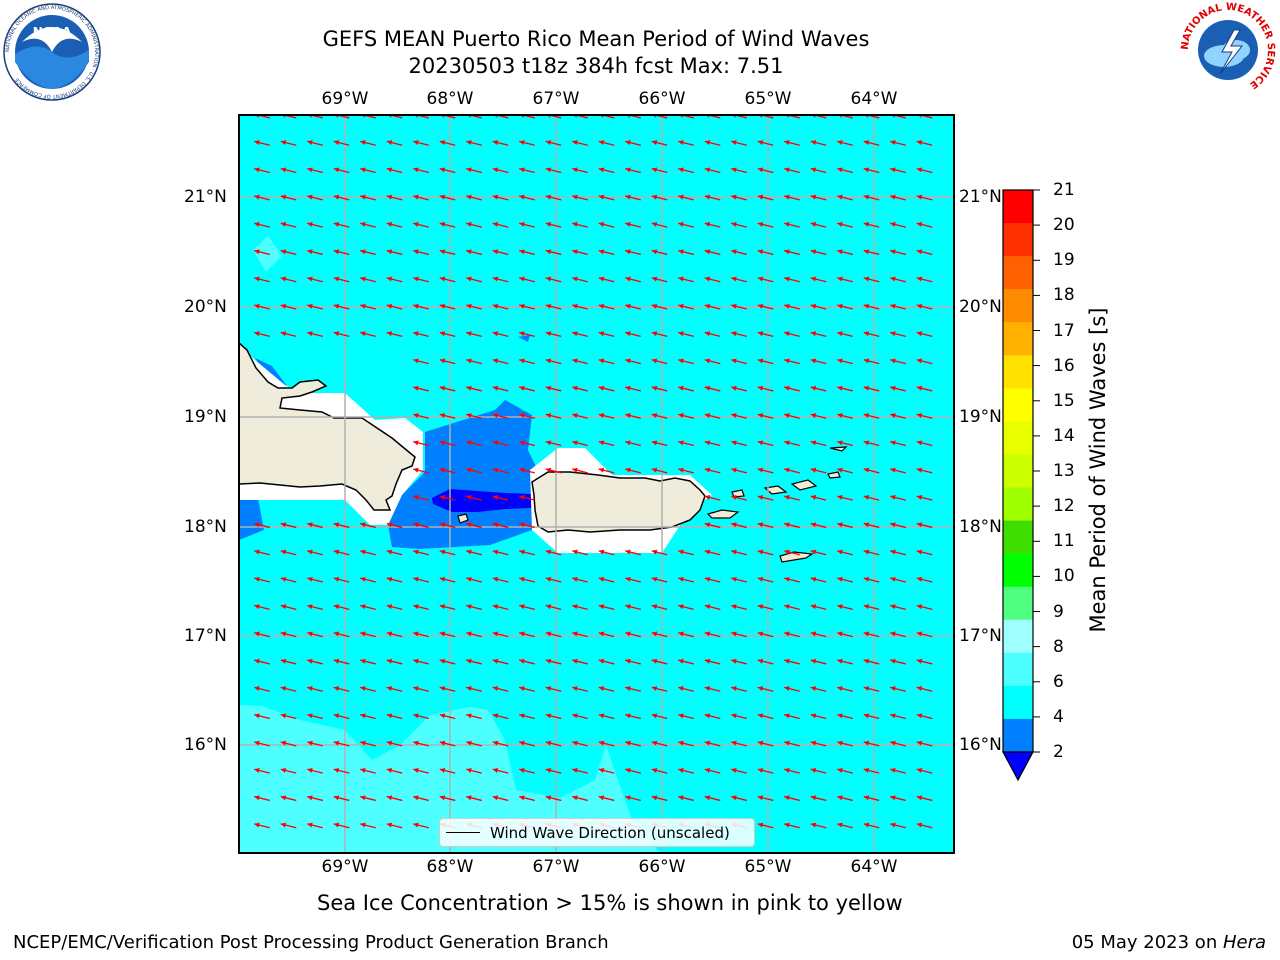 This screenshot has height=960, width=1280. Describe the element at coordinates (804, 485) in the screenshot. I see `virgin-islands` at that location.